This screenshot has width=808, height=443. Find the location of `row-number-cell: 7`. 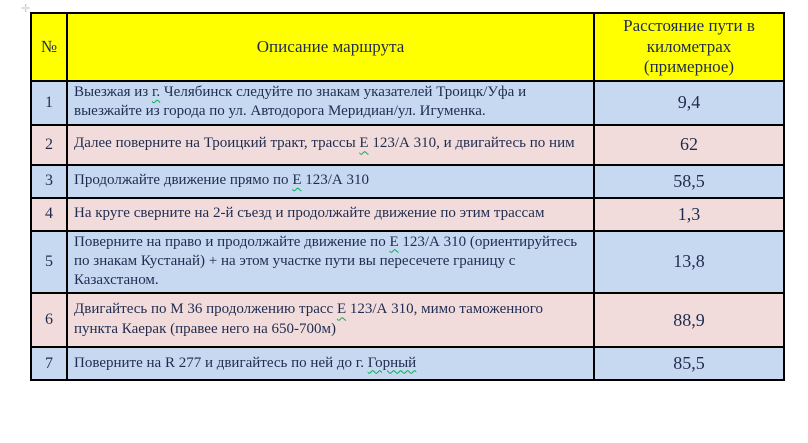

row-number-cell: 7 is located at coordinates (49, 364).